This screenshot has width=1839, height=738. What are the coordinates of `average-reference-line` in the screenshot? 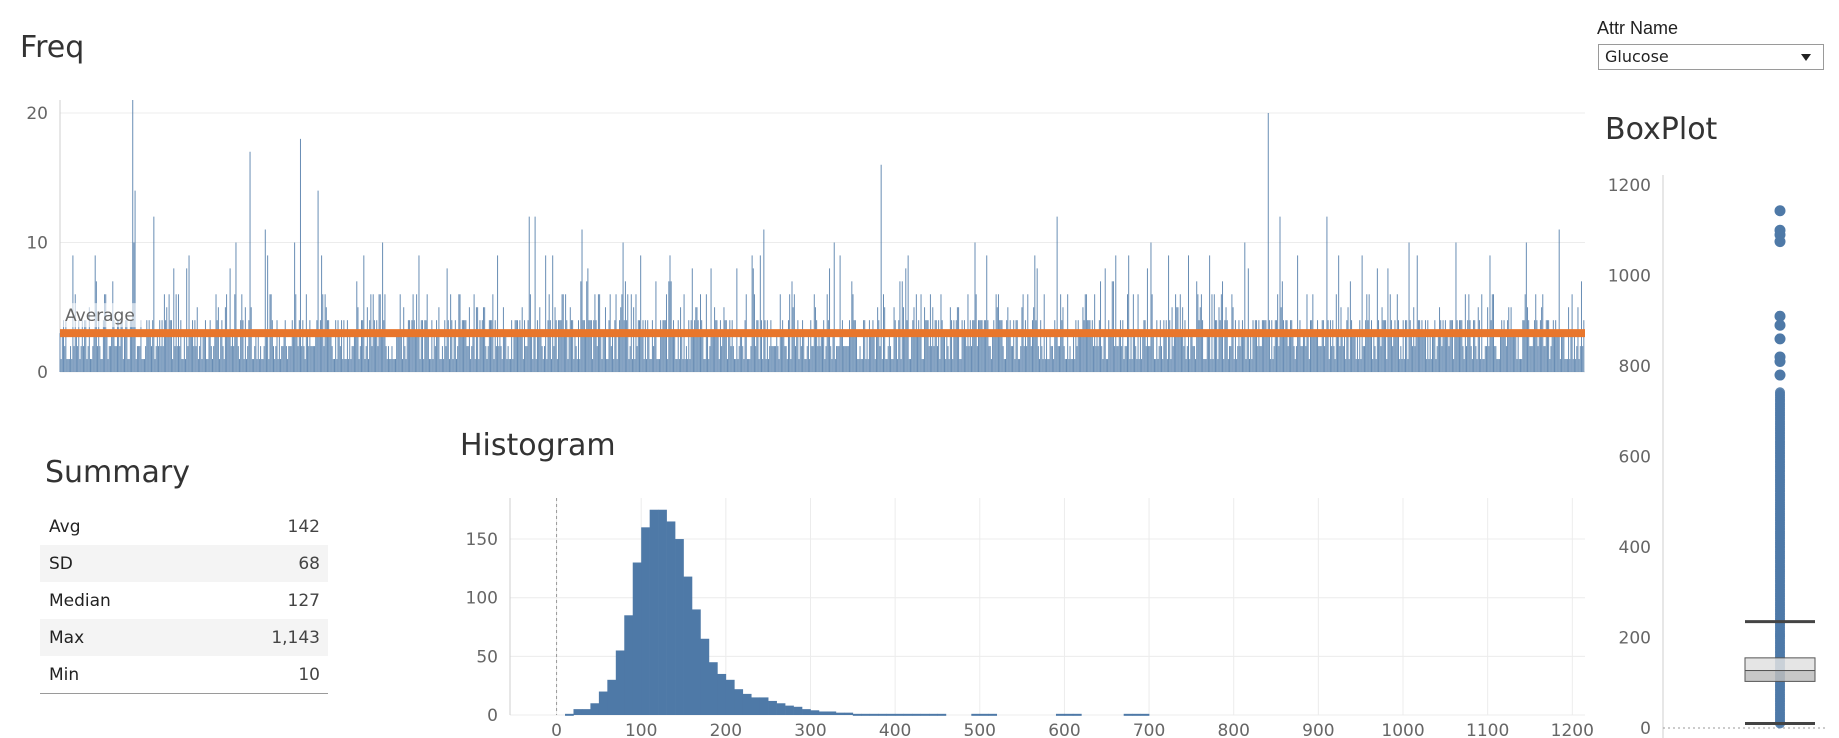 It's located at (822, 333).